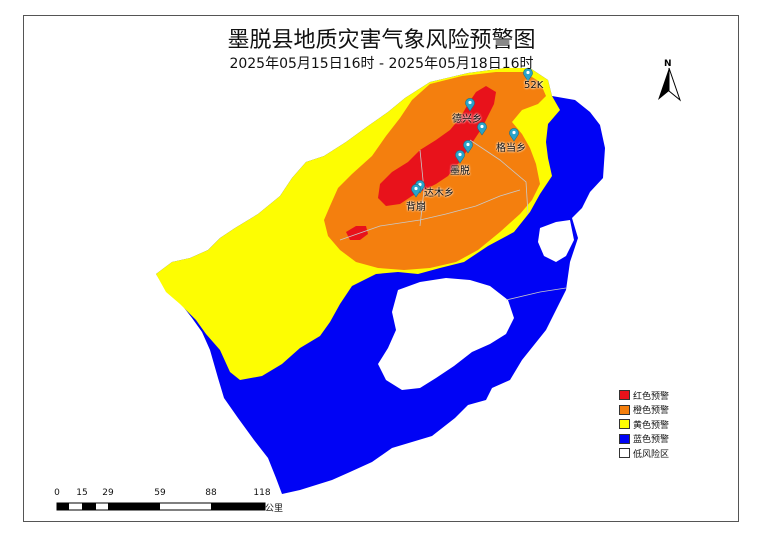  What do you see at coordinates (357, 233) in the screenshot?
I see `red-warning-zone-small` at bounding box center [357, 233].